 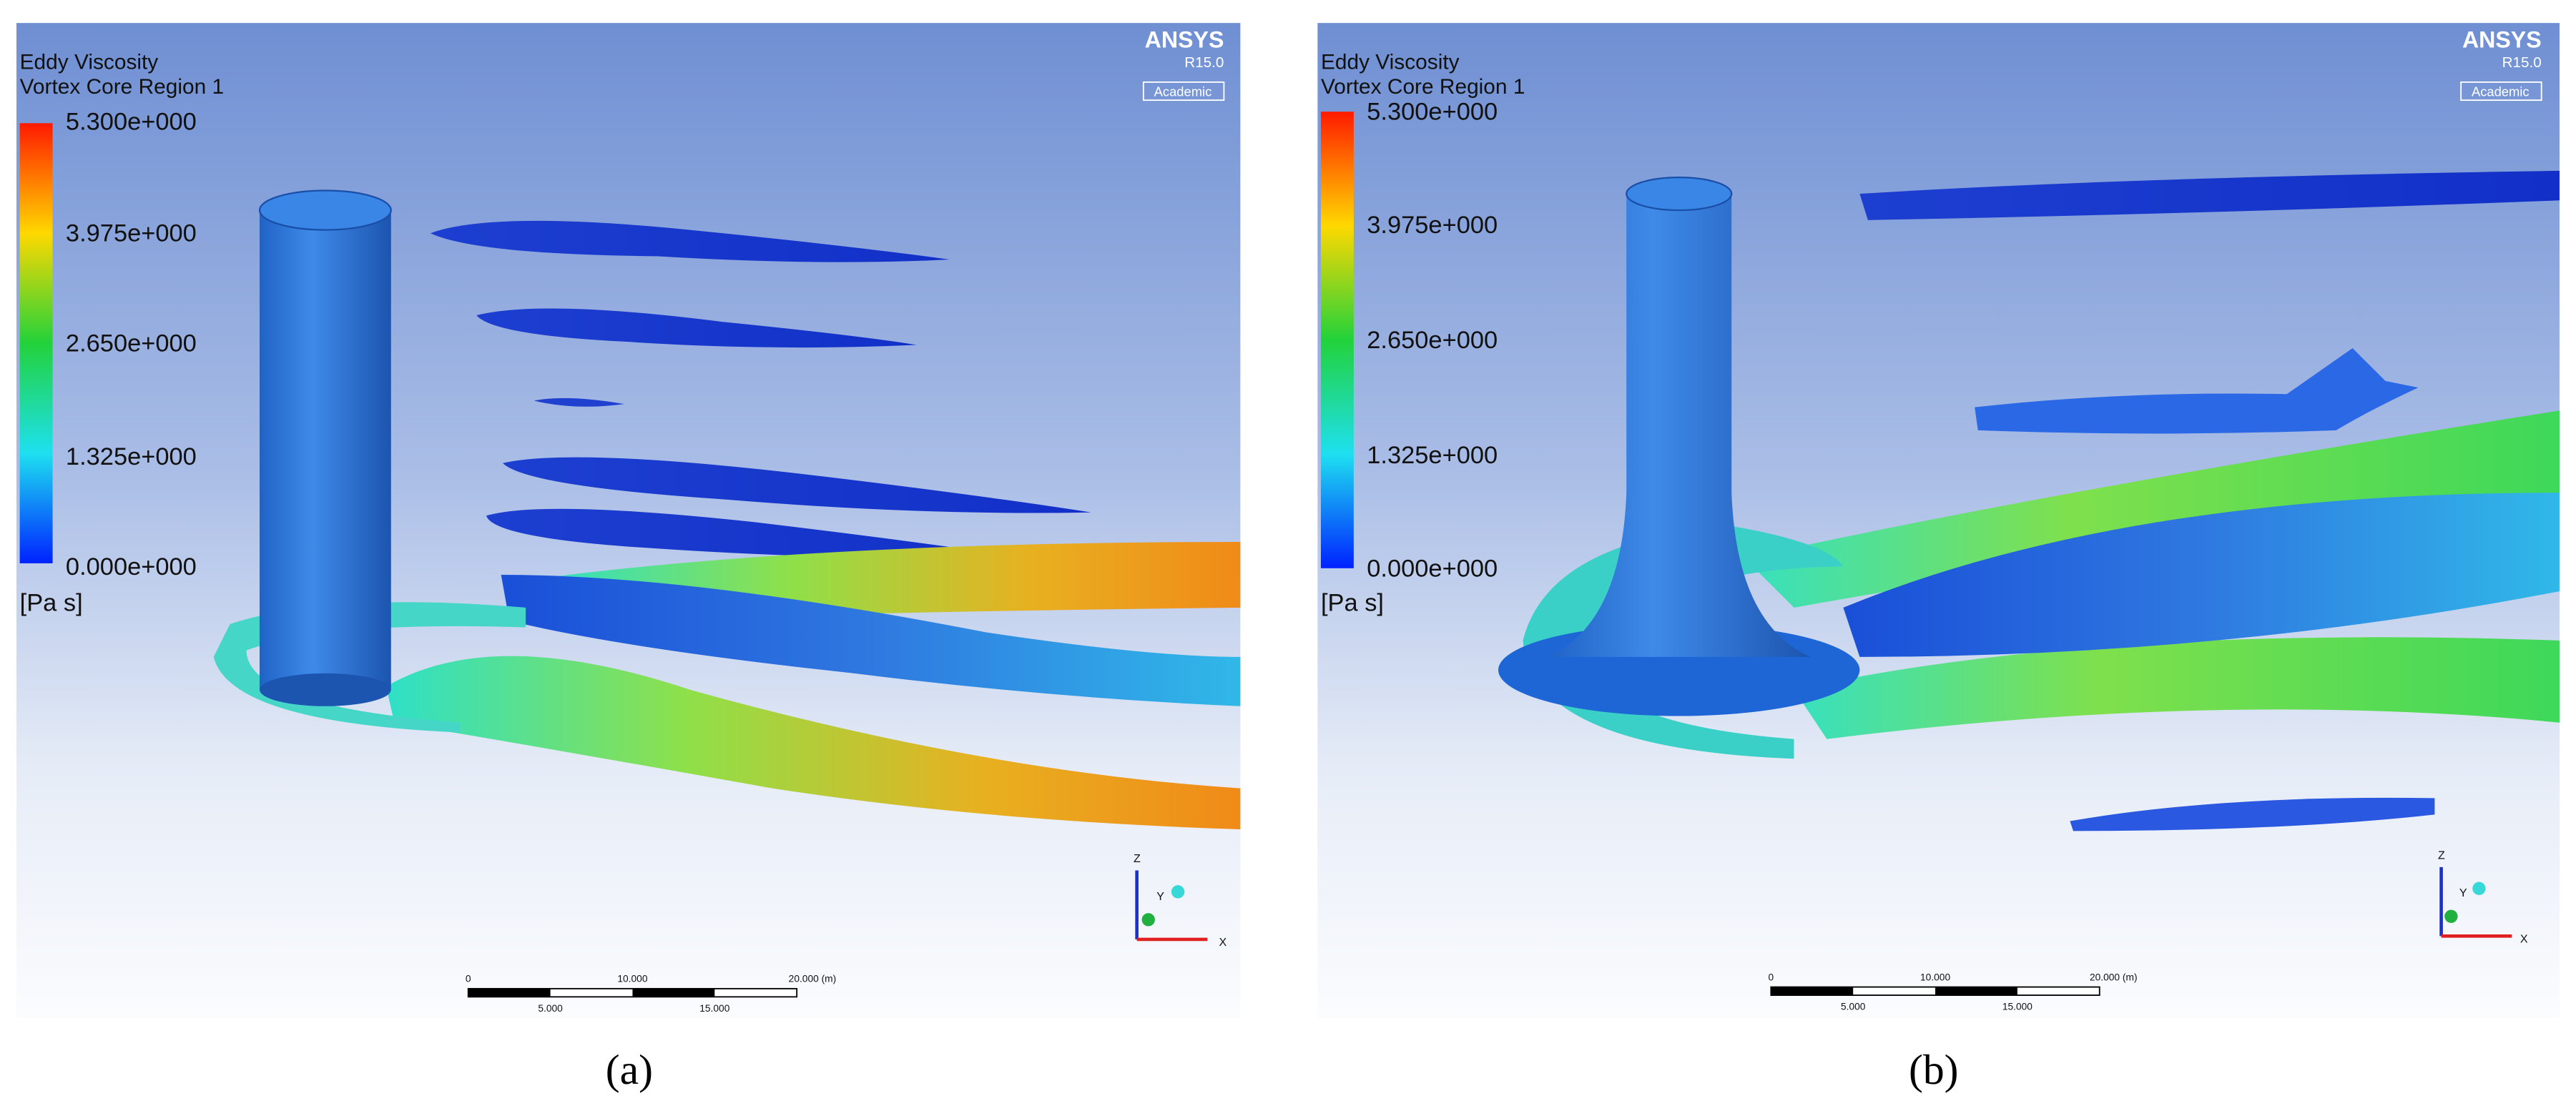 What do you see at coordinates (1934, 1069) in the screenshot?
I see `caption: (b)` at bounding box center [1934, 1069].